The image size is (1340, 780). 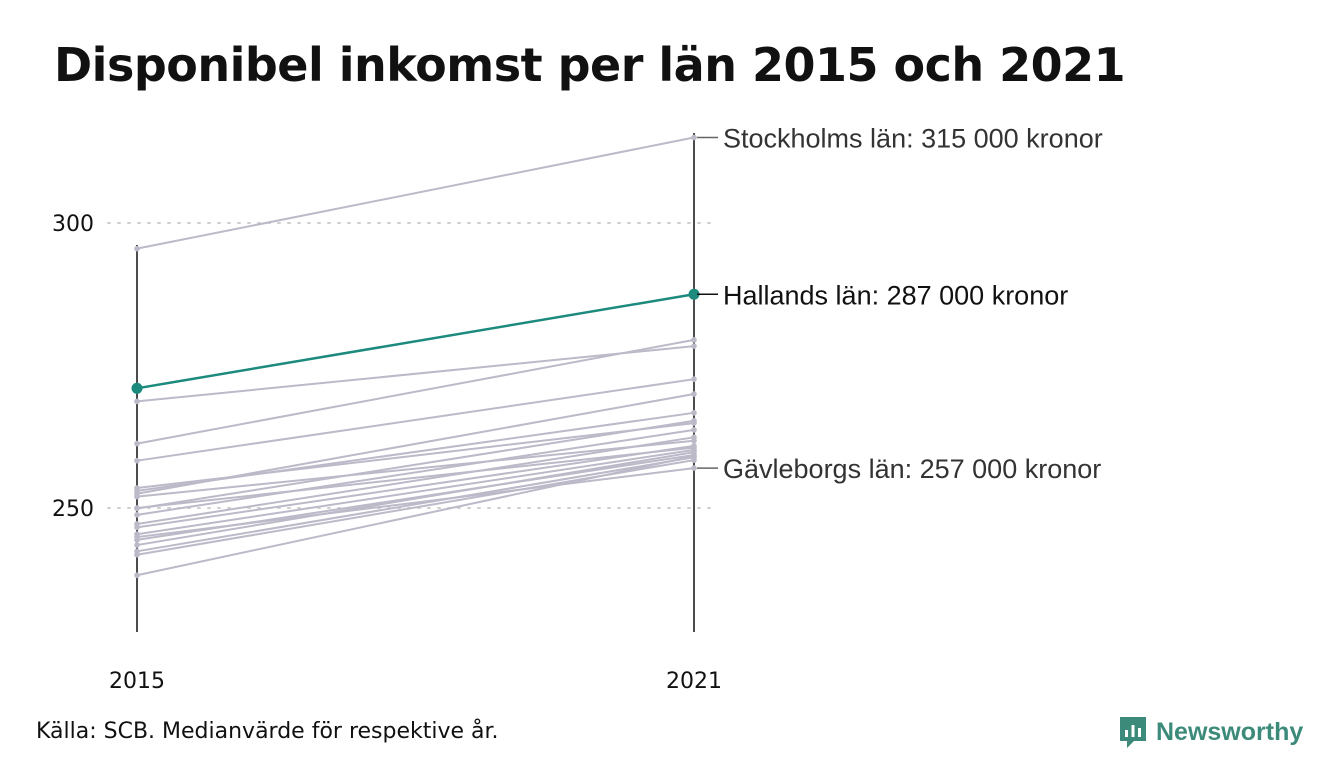 What do you see at coordinates (137, 388) in the screenshot?
I see `point-2015-hallands-län` at bounding box center [137, 388].